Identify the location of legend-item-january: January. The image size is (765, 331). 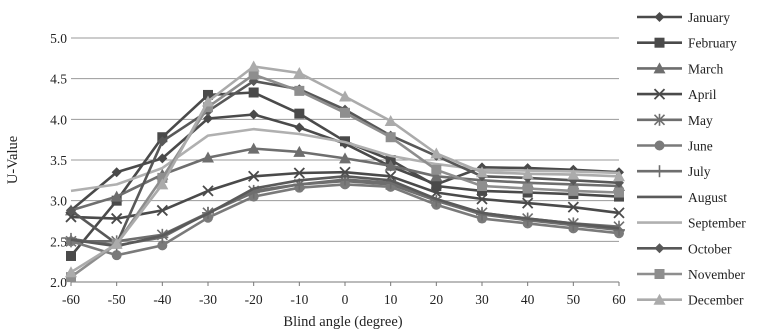
(683, 17).